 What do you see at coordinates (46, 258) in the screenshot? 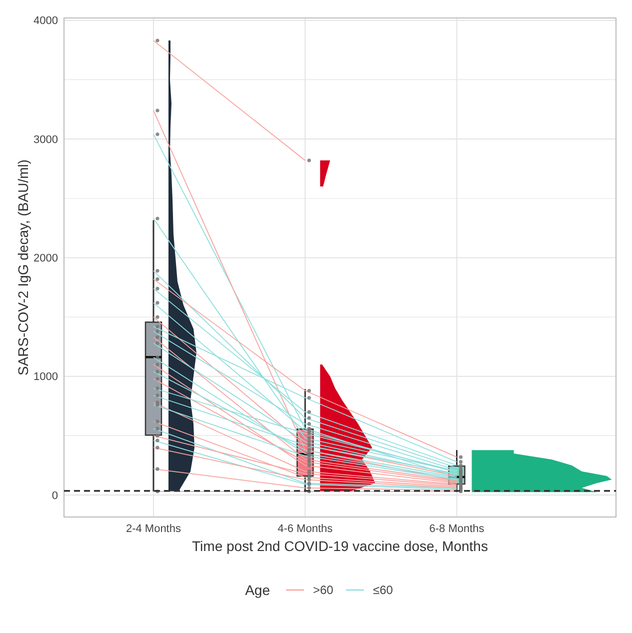
I see `y-tick-label: 2000` at bounding box center [46, 258].